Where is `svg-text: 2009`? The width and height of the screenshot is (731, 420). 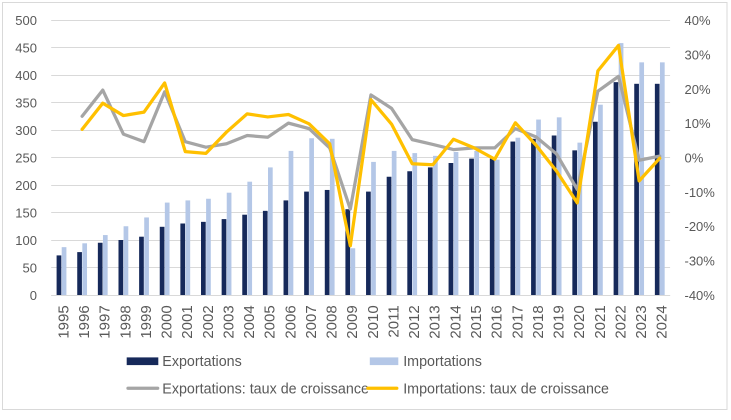
svg-text: 2009 is located at coordinates (352, 321).